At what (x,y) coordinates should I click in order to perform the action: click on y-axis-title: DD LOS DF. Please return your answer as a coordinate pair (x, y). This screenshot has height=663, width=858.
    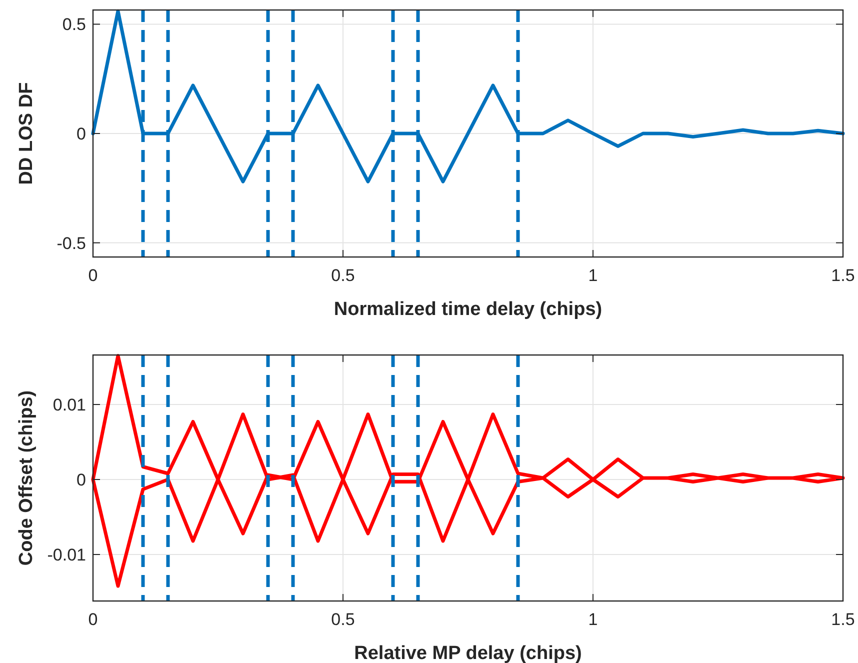
    Looking at the image, I should click on (26, 133).